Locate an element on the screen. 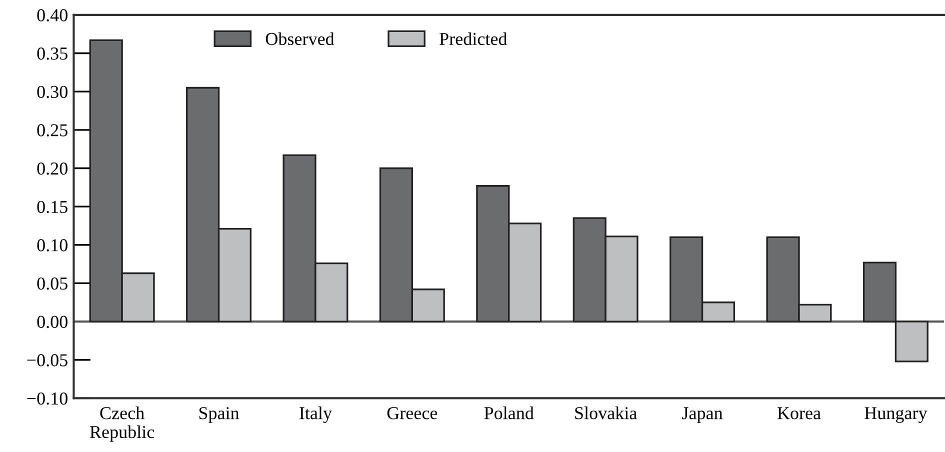 This screenshot has width=945, height=452. x-tick-label: Poland is located at coordinates (509, 413).